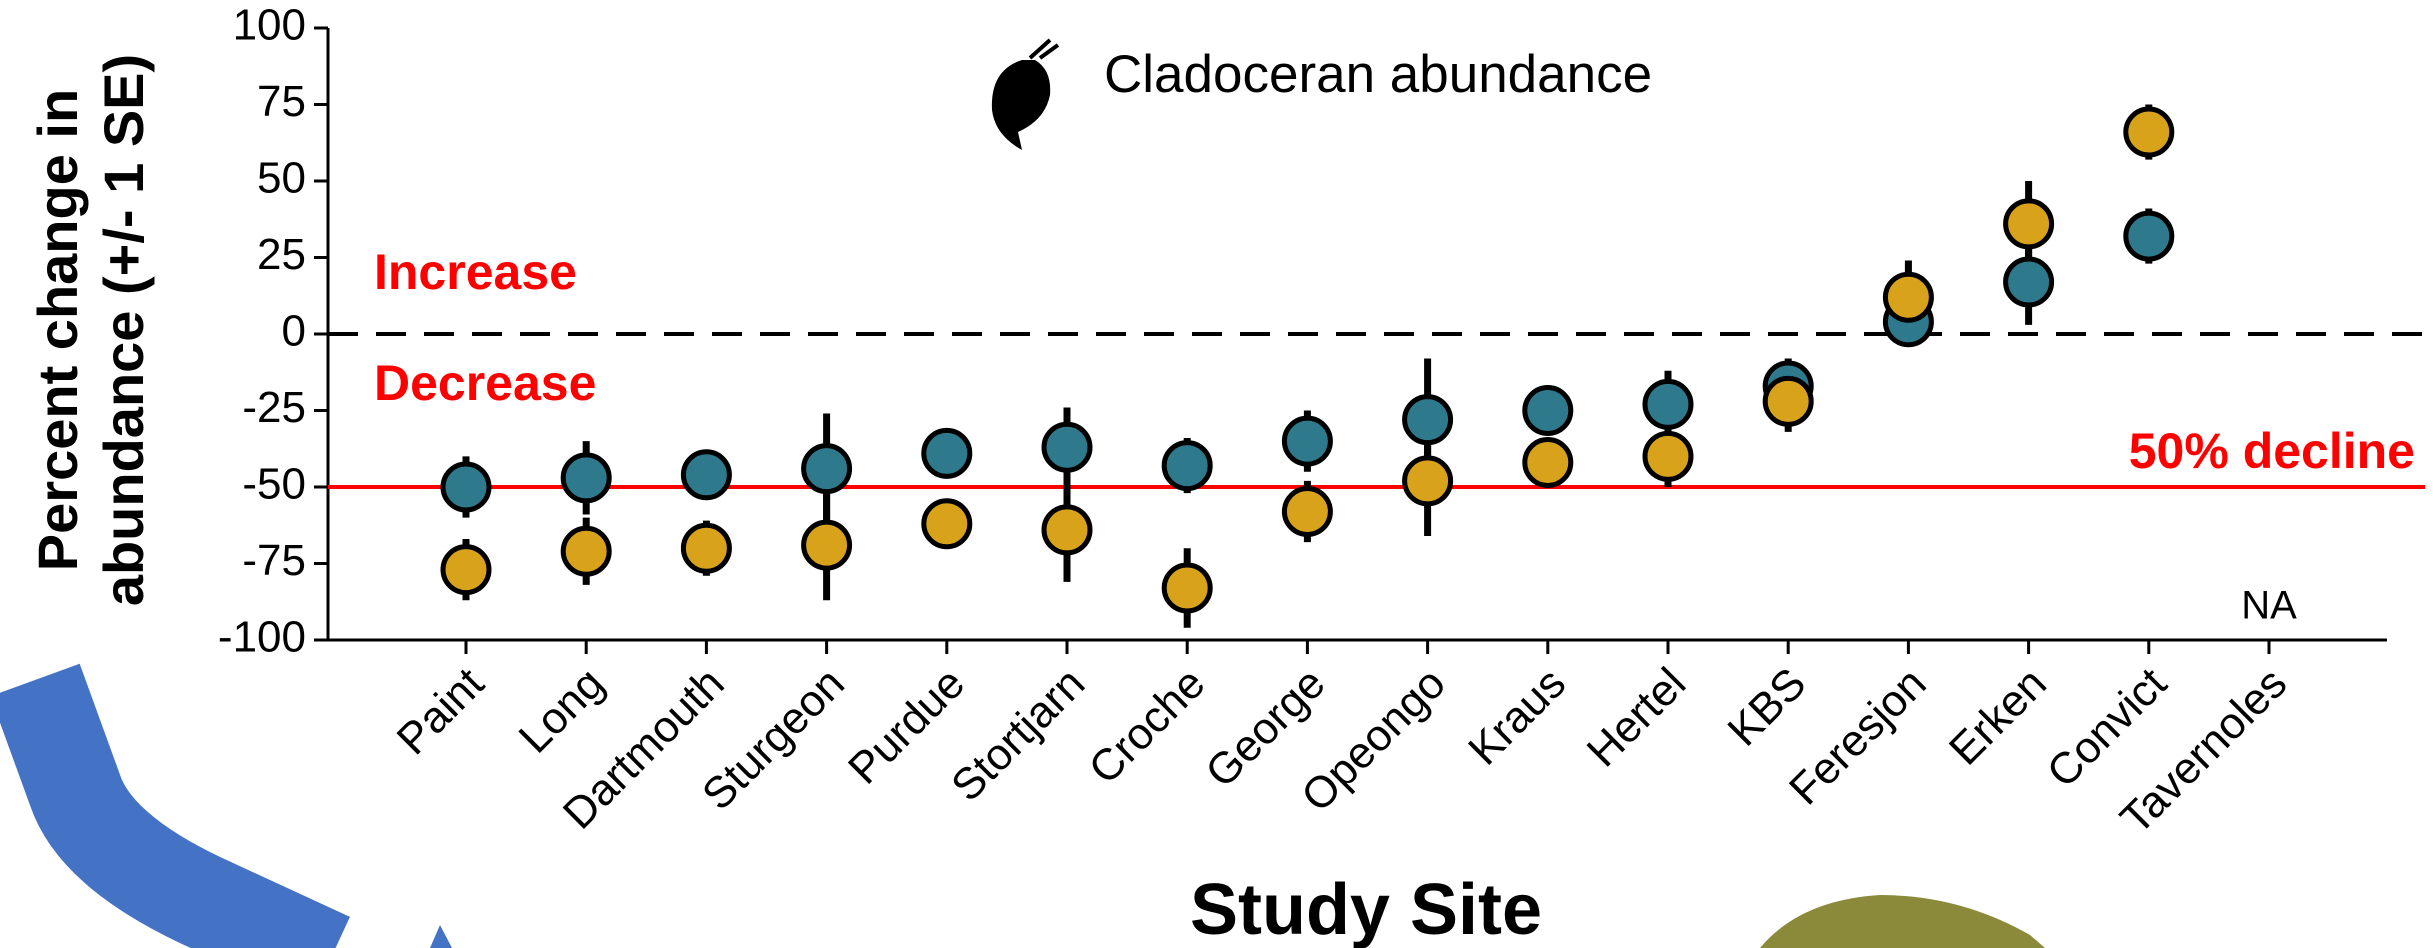  I want to click on x-tick-label: Hertel, so click(1637, 718).